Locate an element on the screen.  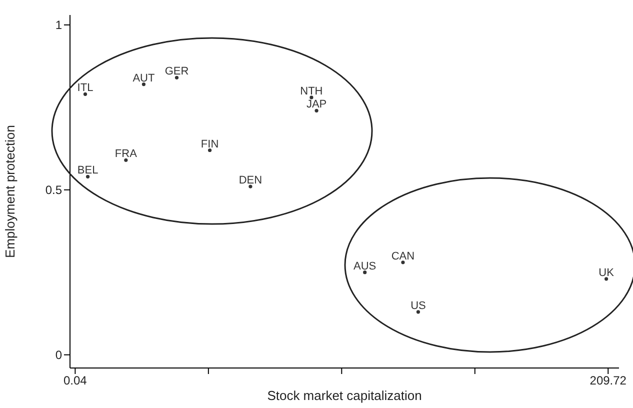
y-axis-title: Employment protection is located at coordinates (10, 191).